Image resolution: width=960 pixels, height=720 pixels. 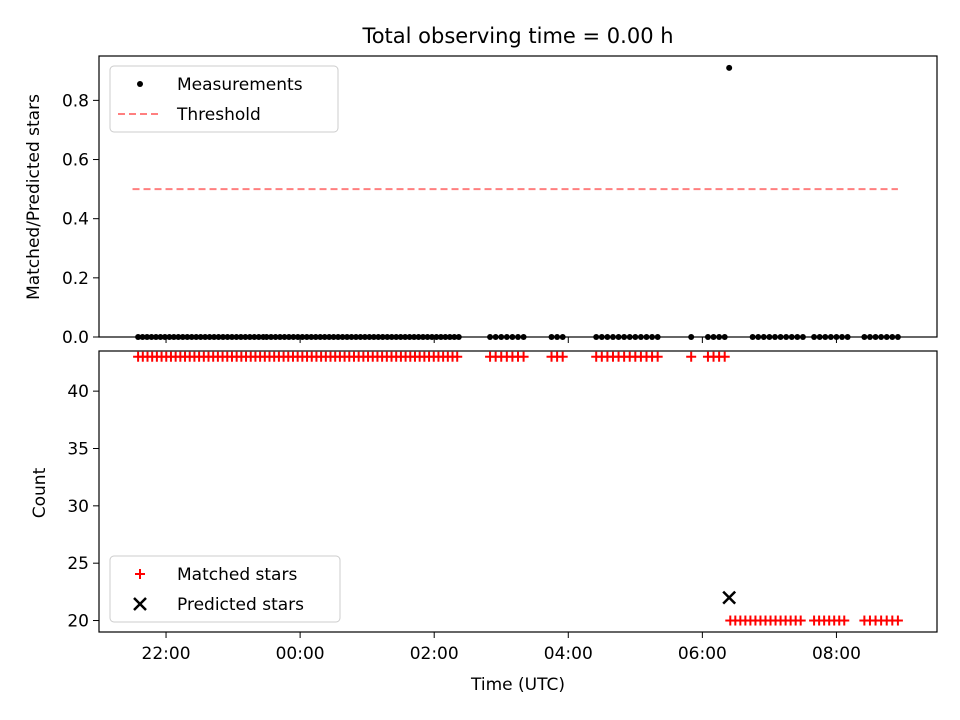 I want to click on y-tick-label: 25, so click(x=78, y=564).